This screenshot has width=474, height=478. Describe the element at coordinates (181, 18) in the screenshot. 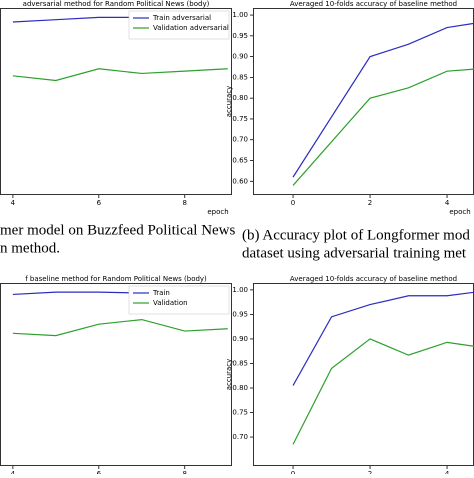

I see `legend-label: Train adversarial` at that location.